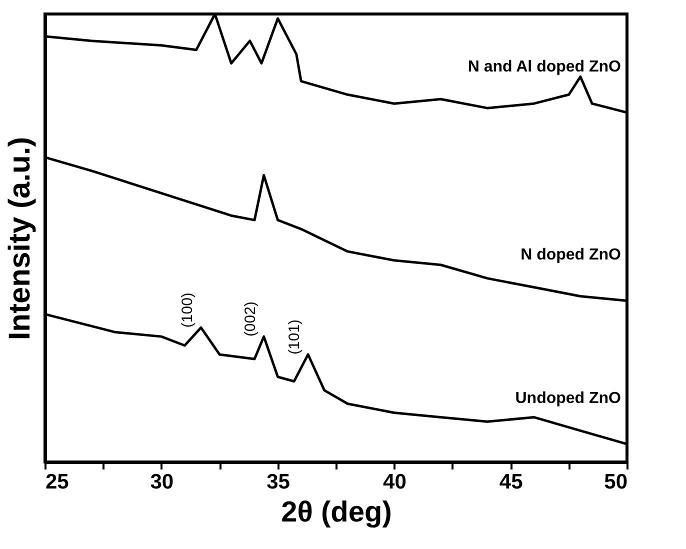 The width and height of the screenshot is (686, 549). What do you see at coordinates (568, 399) in the screenshot?
I see `series-label: Undoped ZnO` at bounding box center [568, 399].